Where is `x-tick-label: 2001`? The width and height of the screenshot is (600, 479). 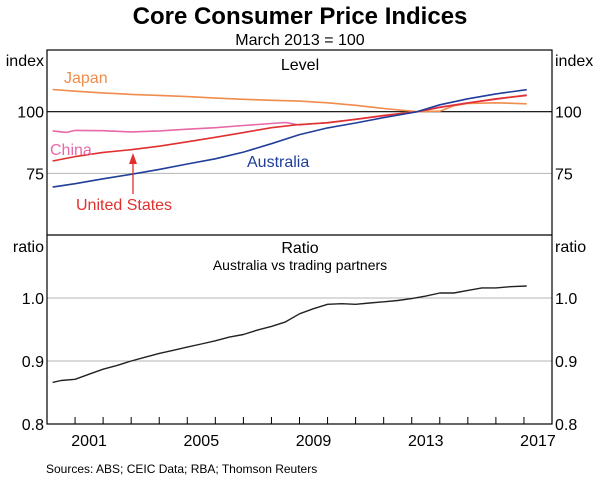
x-tick-label: 2001 is located at coordinates (89, 441).